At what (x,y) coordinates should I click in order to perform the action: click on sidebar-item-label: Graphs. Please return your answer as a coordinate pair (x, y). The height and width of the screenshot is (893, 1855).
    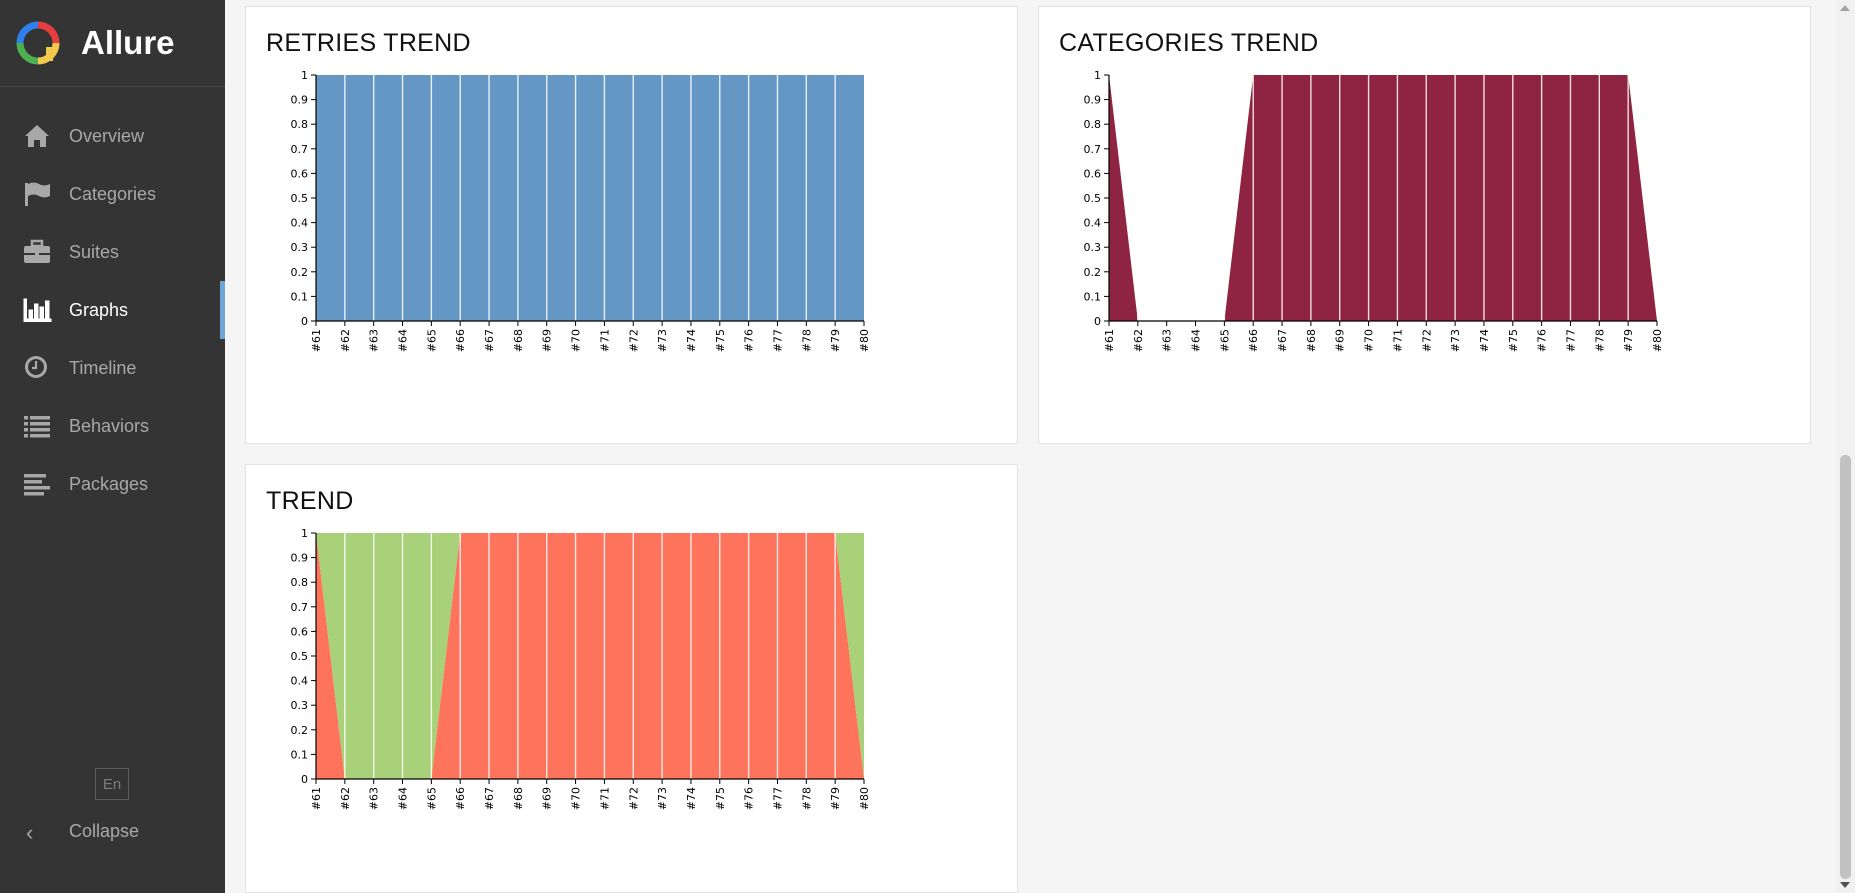
    Looking at the image, I should click on (99, 309).